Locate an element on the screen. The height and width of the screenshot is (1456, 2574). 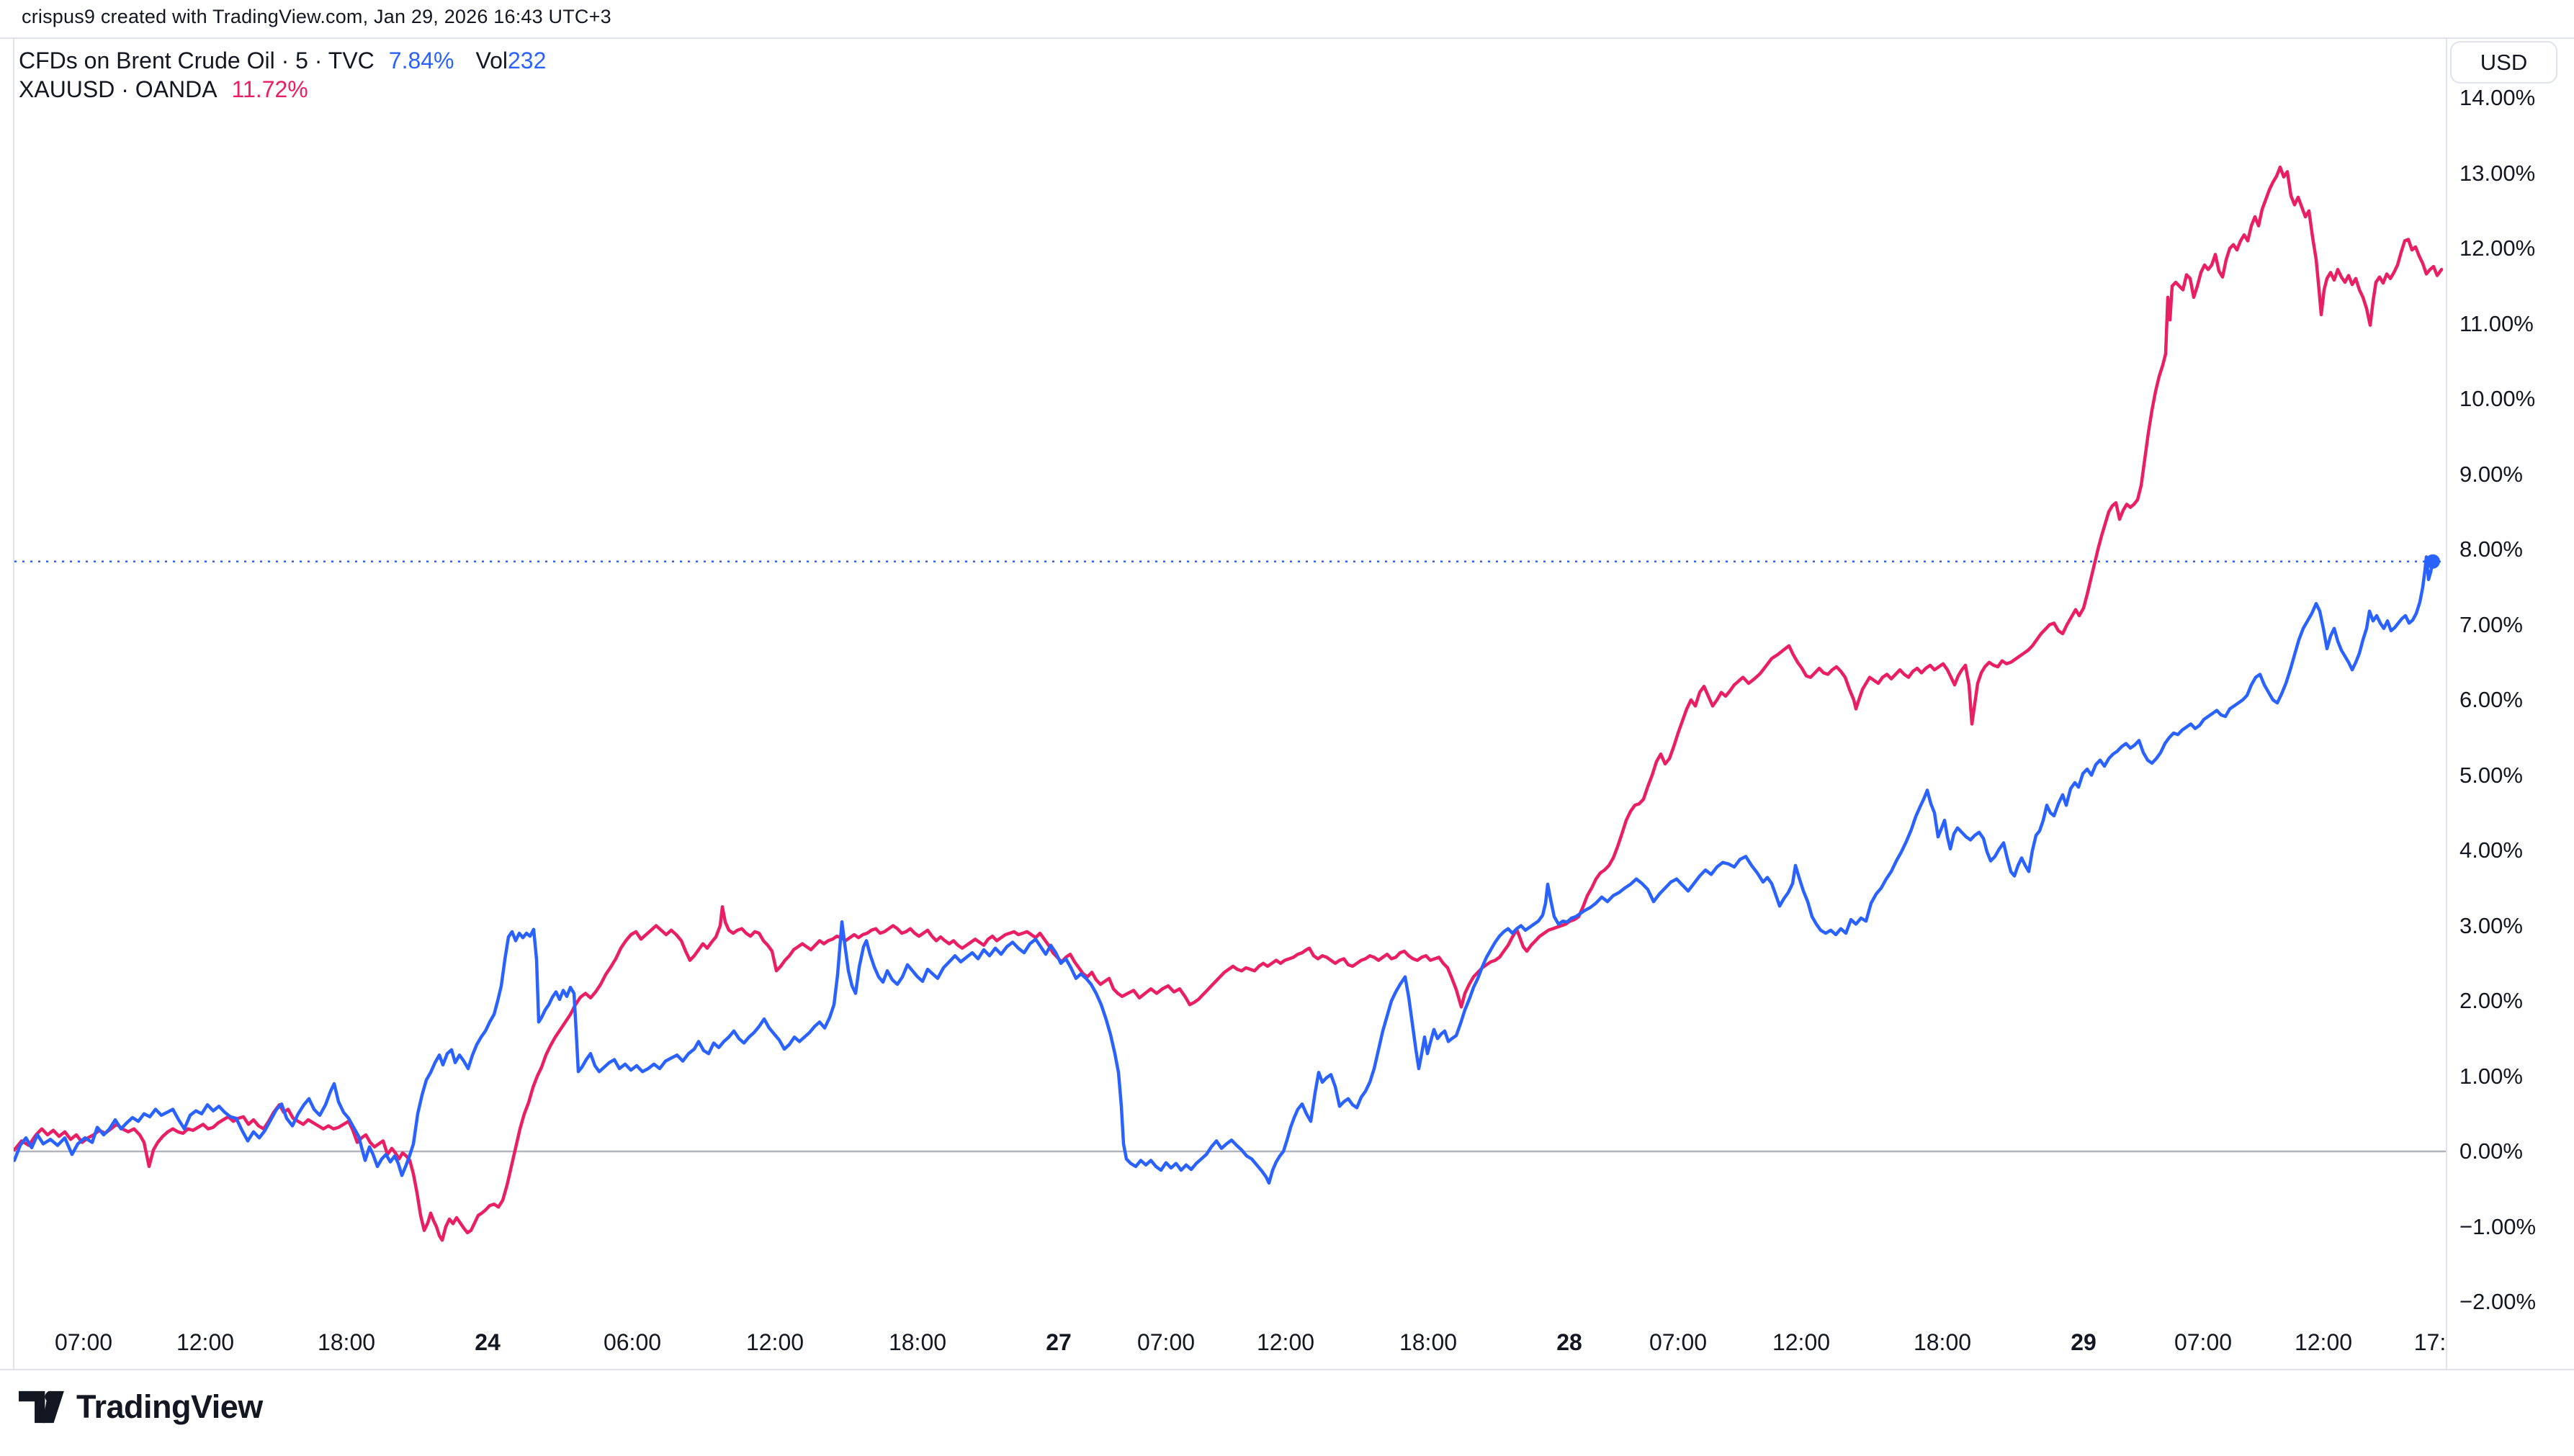
tradingview-logo-text: TradingView is located at coordinates (170, 1406).